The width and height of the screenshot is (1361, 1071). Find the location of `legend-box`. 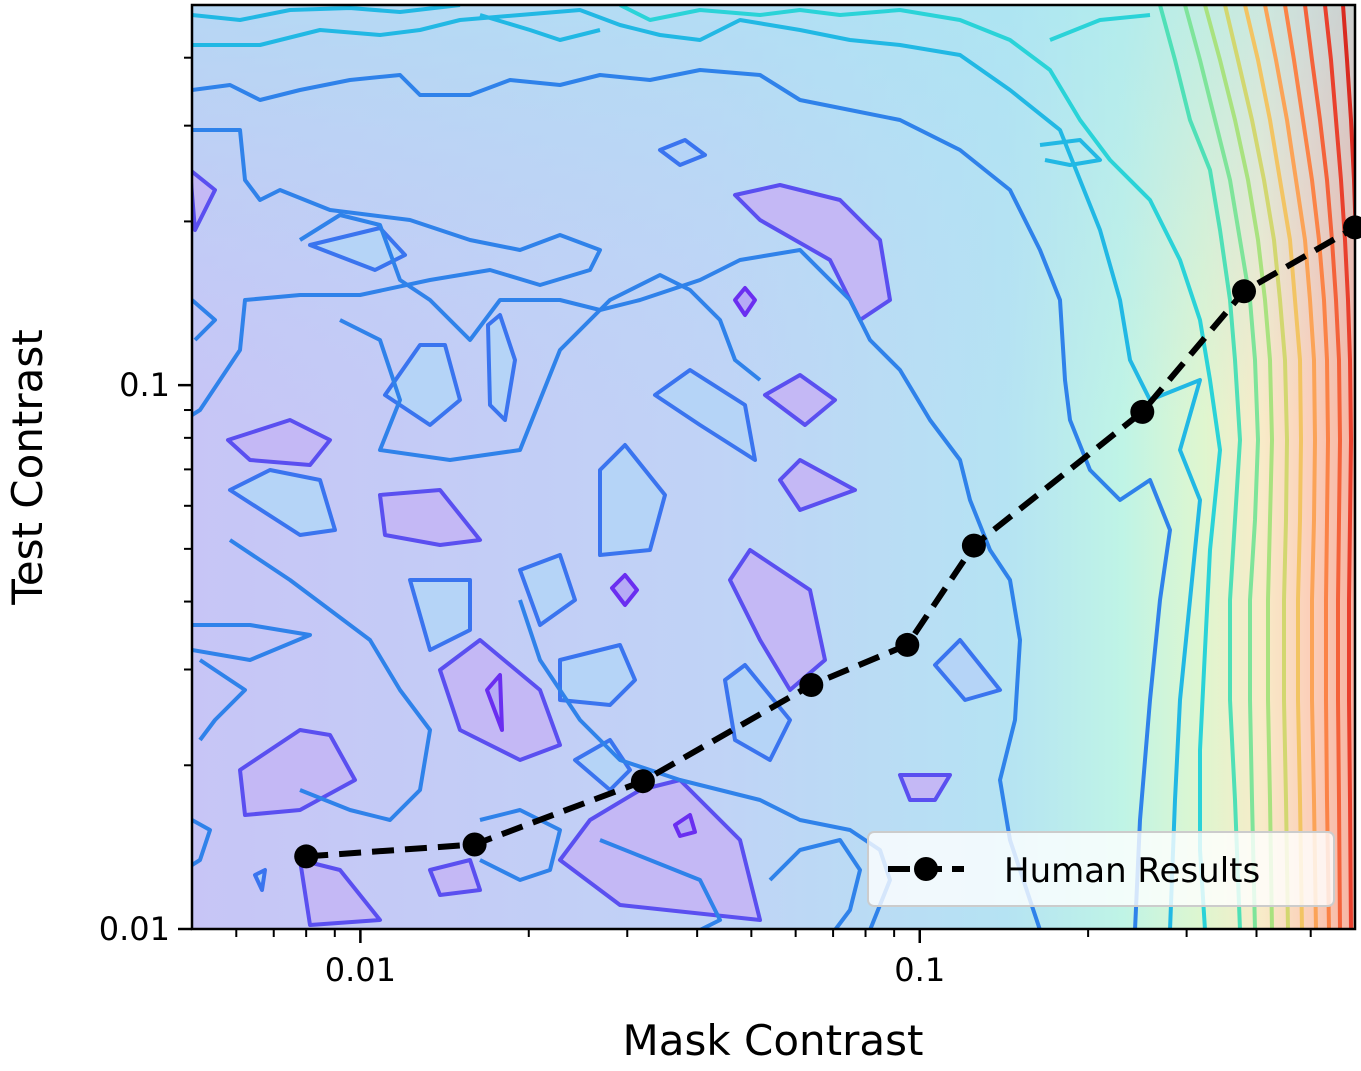

legend-box is located at coordinates (1101, 869).